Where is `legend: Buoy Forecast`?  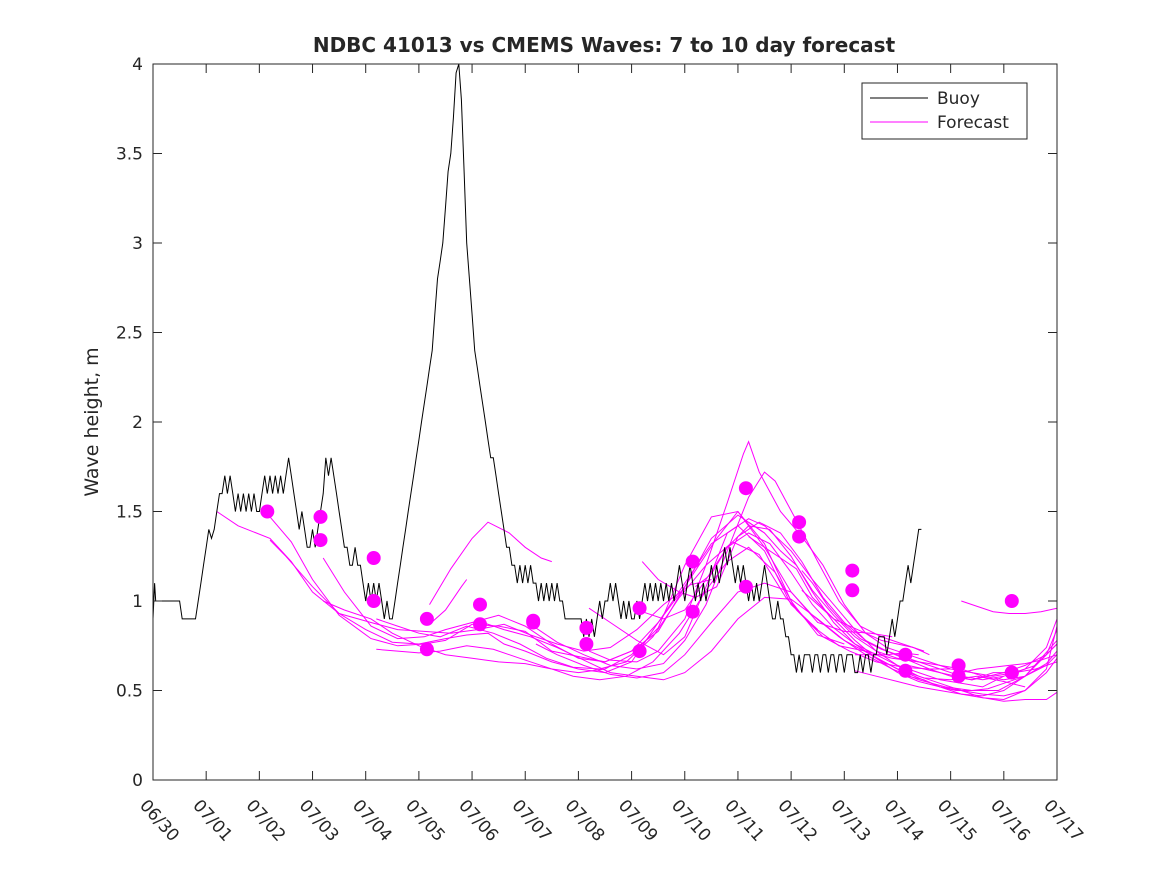
legend: Buoy Forecast is located at coordinates (944, 111).